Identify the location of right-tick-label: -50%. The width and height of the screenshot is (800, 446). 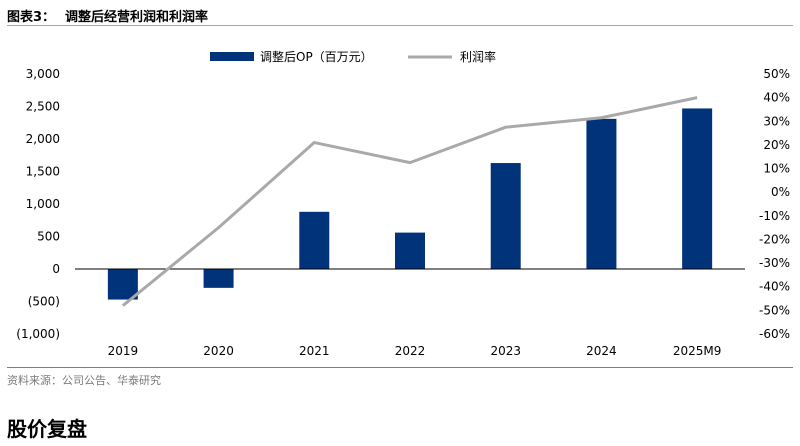
(774, 310).